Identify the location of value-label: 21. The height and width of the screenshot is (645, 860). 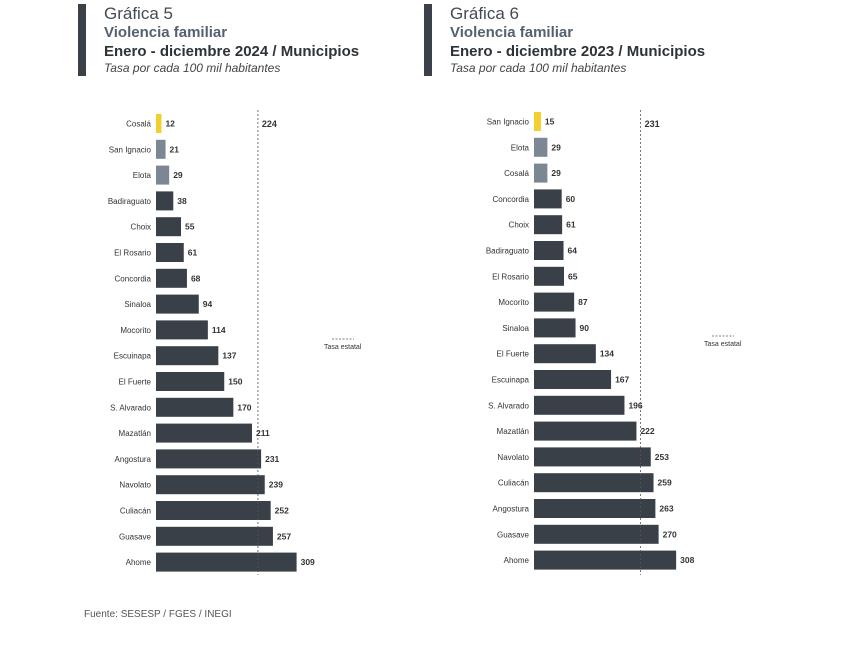
(175, 149).